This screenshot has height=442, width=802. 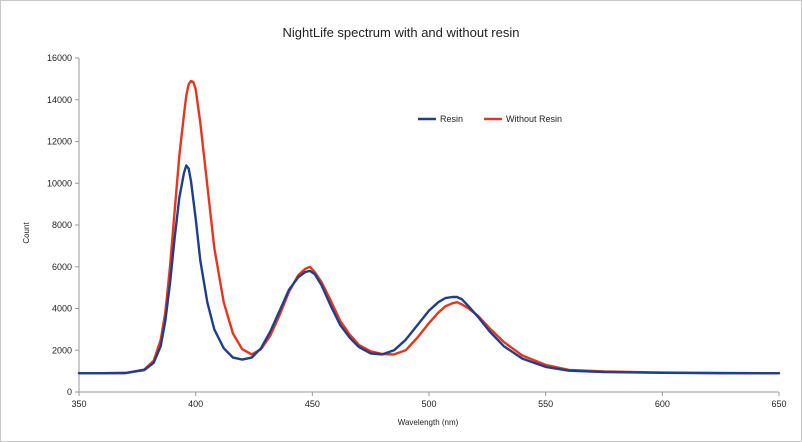 I want to click on x-tick-label: 450, so click(x=312, y=404).